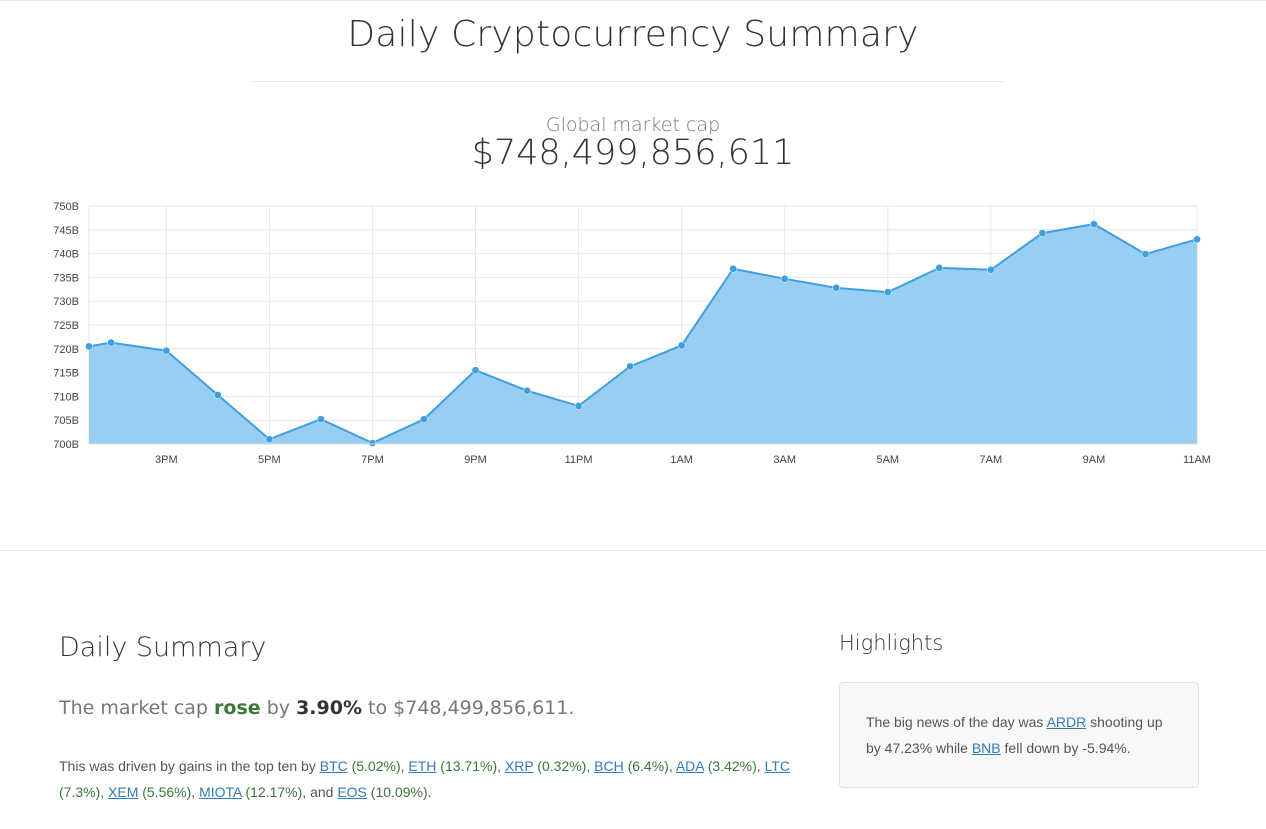 This screenshot has width=1266, height=829. What do you see at coordinates (66, 374) in the screenshot?
I see `y-tick-label: 715B` at bounding box center [66, 374].